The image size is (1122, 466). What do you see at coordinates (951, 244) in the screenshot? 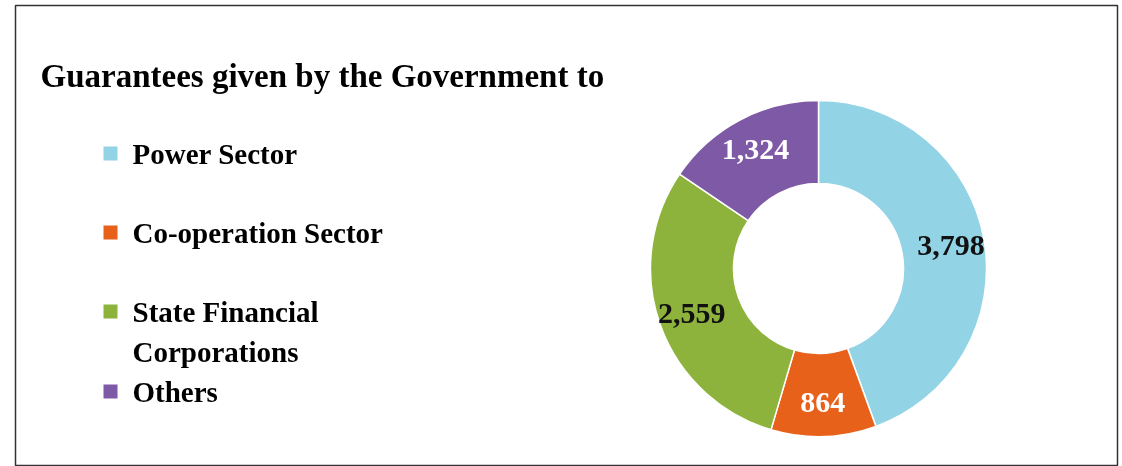
I see `data-label: 3,798` at bounding box center [951, 244].